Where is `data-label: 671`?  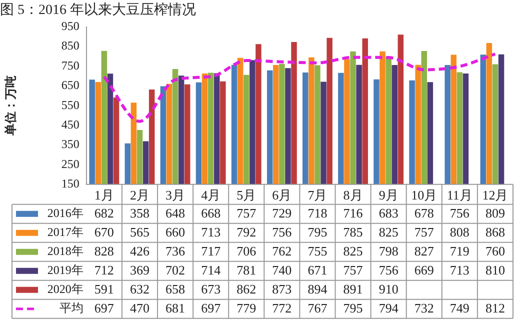
data-label: 671 is located at coordinates (318, 270).